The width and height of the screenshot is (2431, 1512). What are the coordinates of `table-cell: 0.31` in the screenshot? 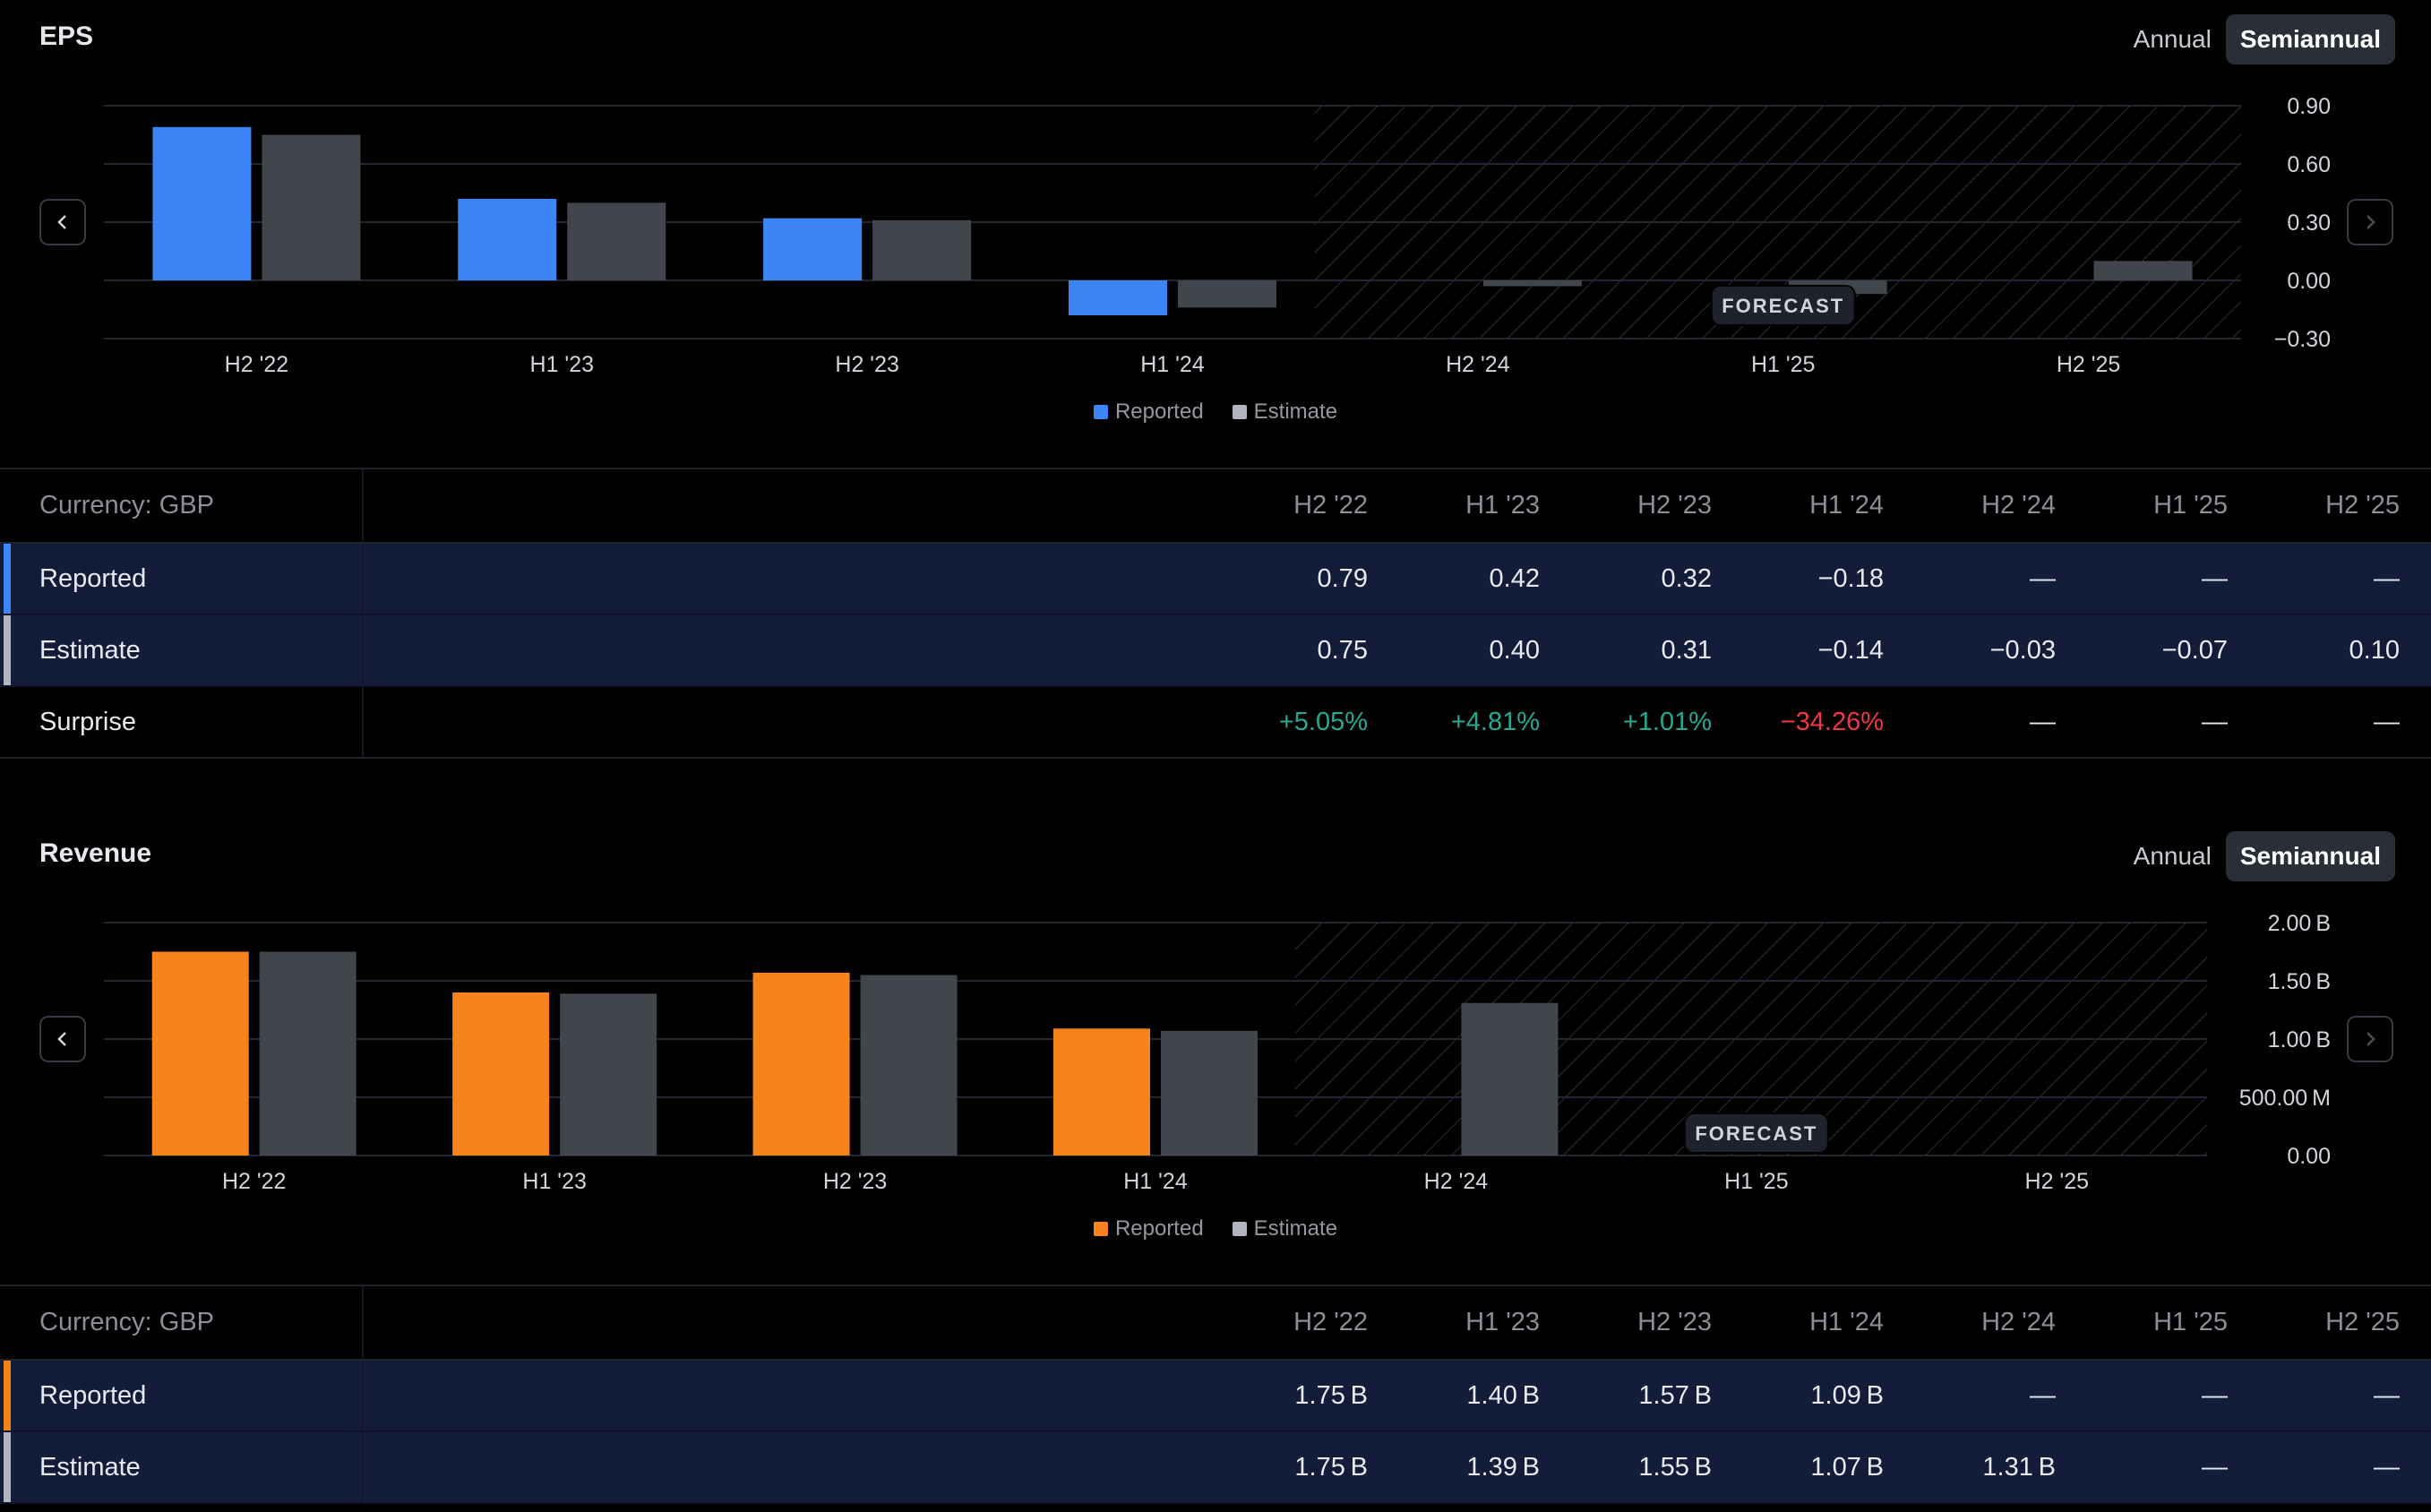 It's located at (1660, 651).